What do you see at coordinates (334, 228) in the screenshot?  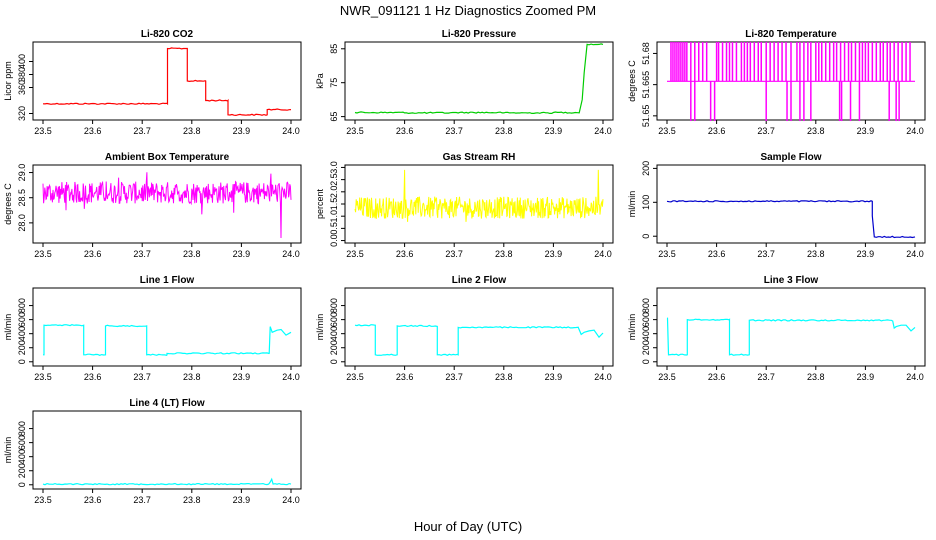 I see `y-tick-label: 0.5` at bounding box center [334, 228].